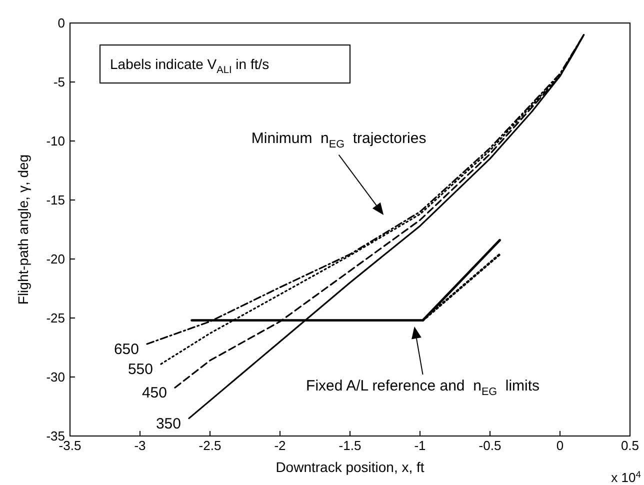 Image resolution: width=644 pixels, height=485 pixels. What do you see at coordinates (626, 477) in the screenshot?
I see `text: x 10$^{4}$` at bounding box center [626, 477].